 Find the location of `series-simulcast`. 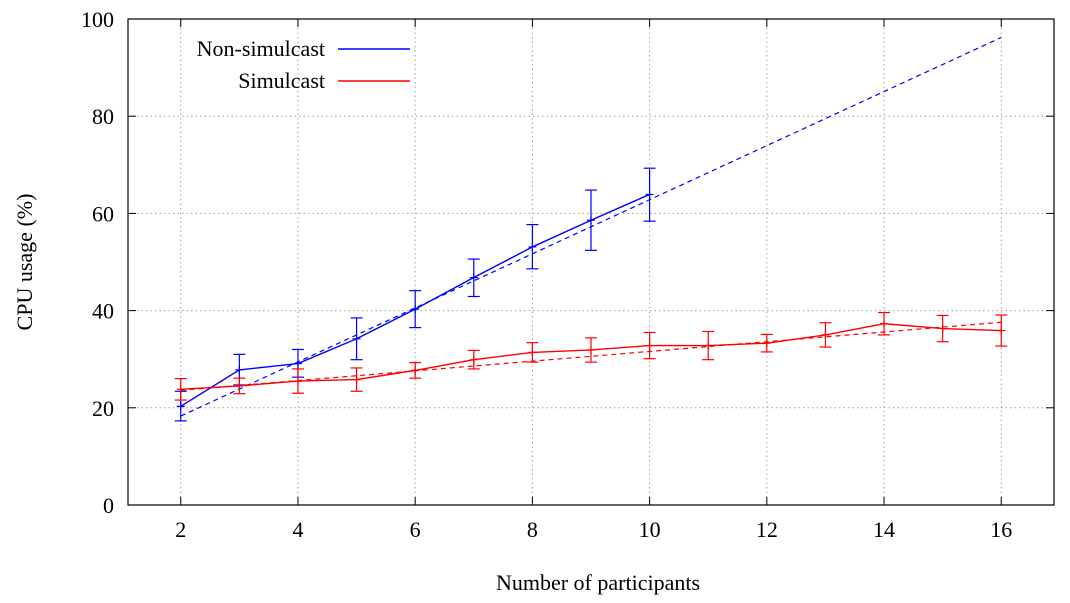

series-simulcast is located at coordinates (591, 356).